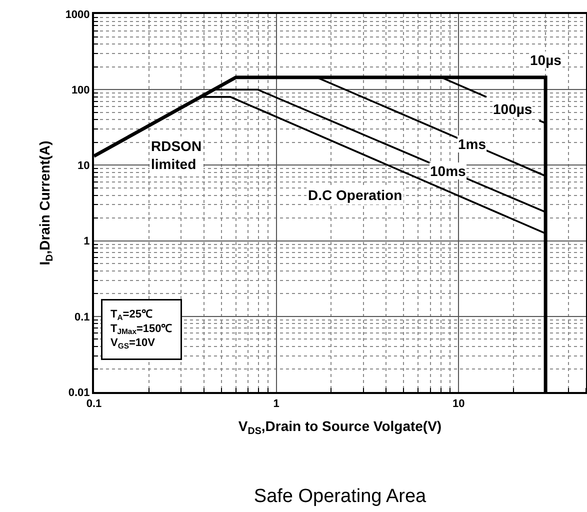 The image size is (587, 512). I want to click on annotation: RDSON limited, so click(176, 155).